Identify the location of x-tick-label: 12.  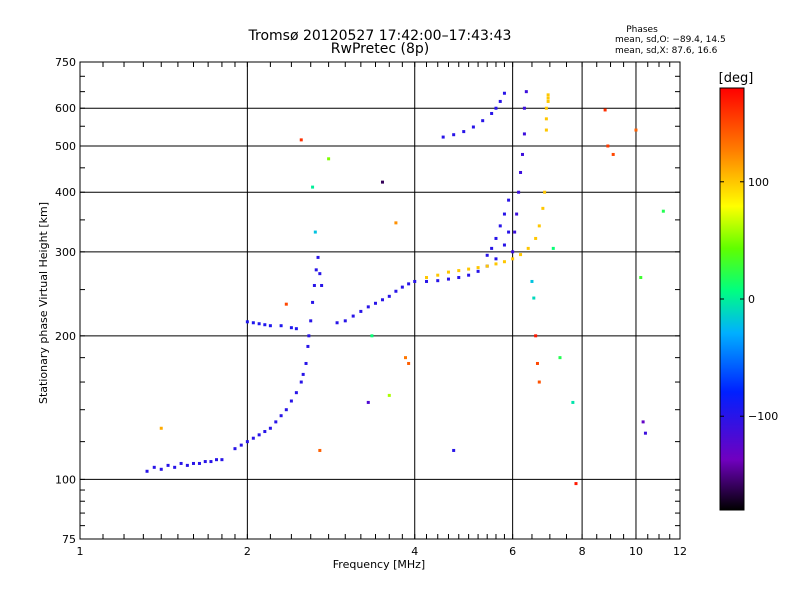
(680, 551).